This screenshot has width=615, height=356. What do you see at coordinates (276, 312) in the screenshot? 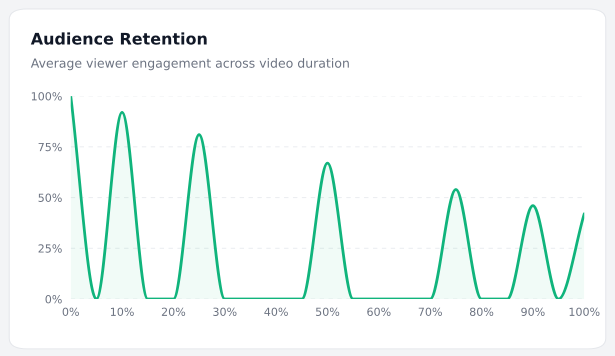
I see `x-tick-label: 40%` at bounding box center [276, 312].